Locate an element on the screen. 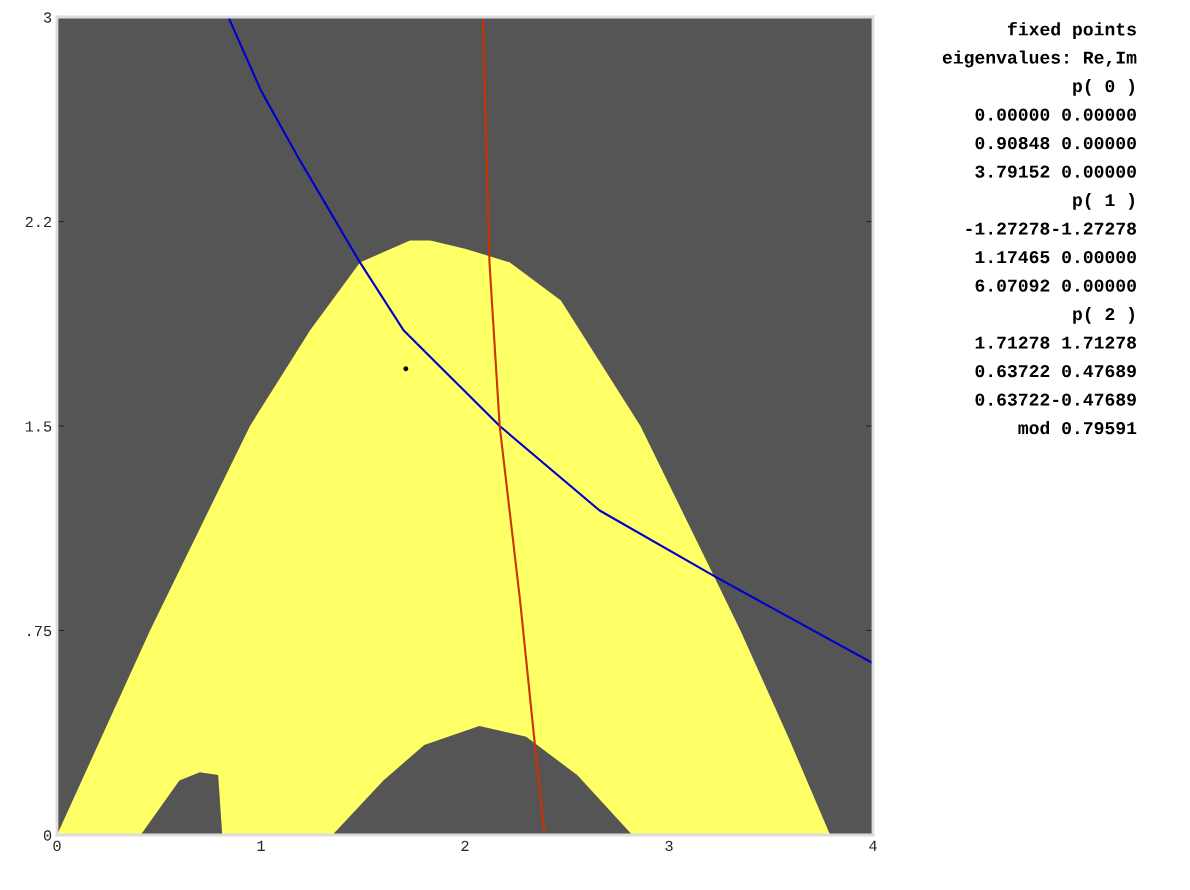  text: 0.90848 0.00000 is located at coordinates (1055, 143).